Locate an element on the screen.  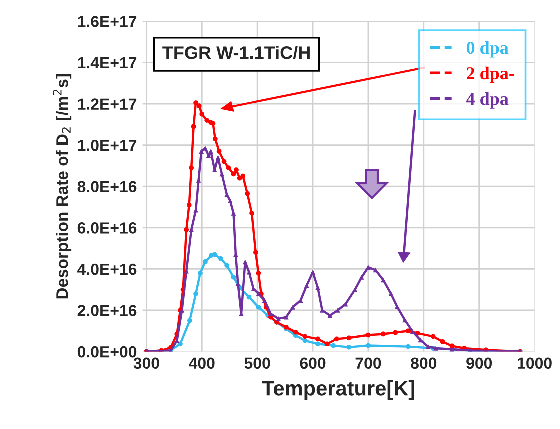
y-tick-label: 1.6E+17 is located at coordinates (107, 22).